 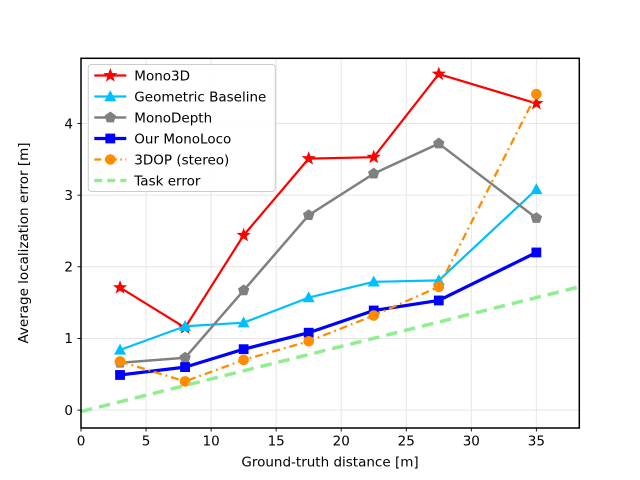 I want to click on x-axis-label: Ground-truth distance [m], so click(x=329, y=463).